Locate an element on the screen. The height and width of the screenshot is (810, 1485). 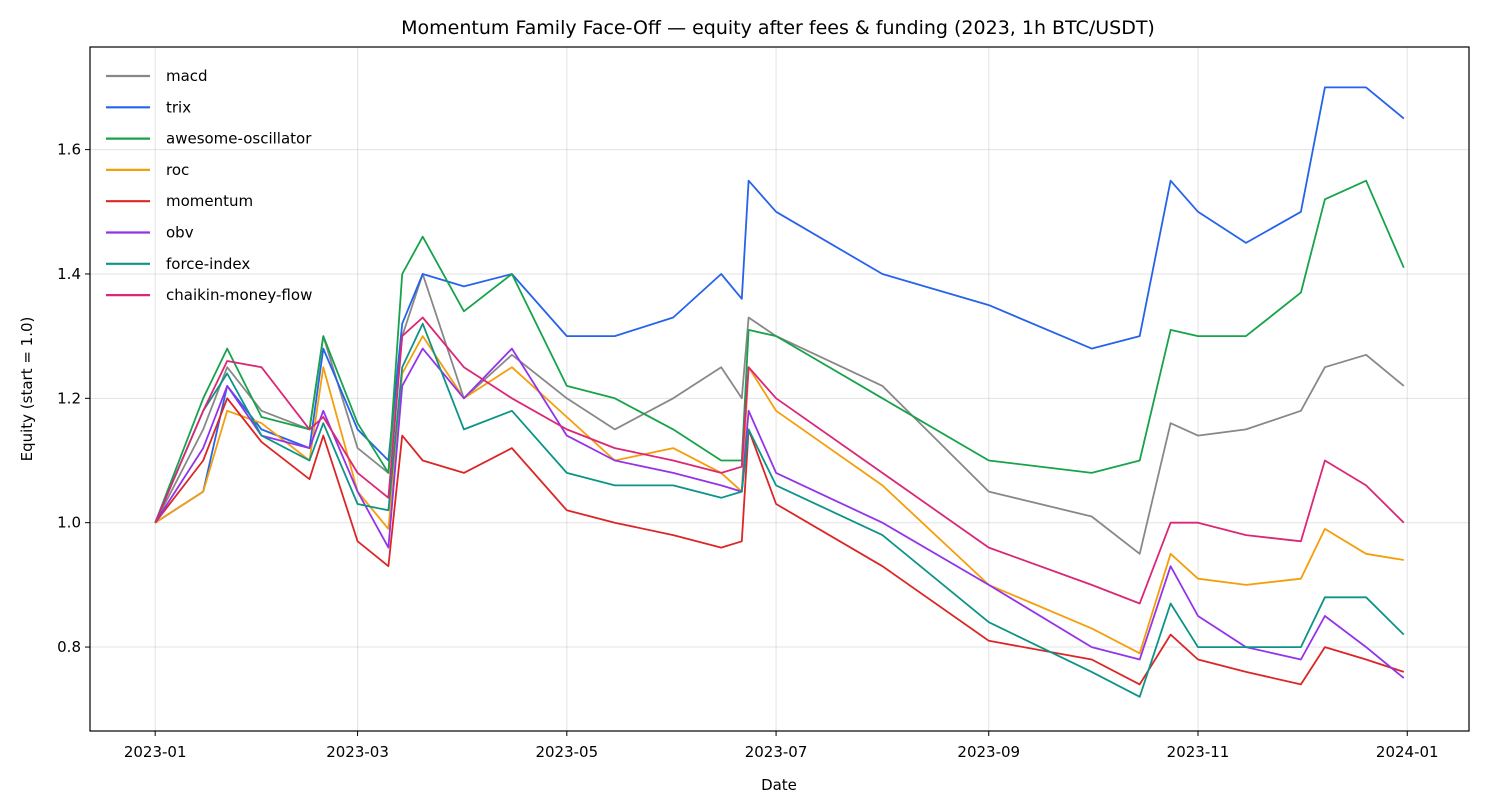
x-tick-label: 2023-03 is located at coordinates (357, 752).